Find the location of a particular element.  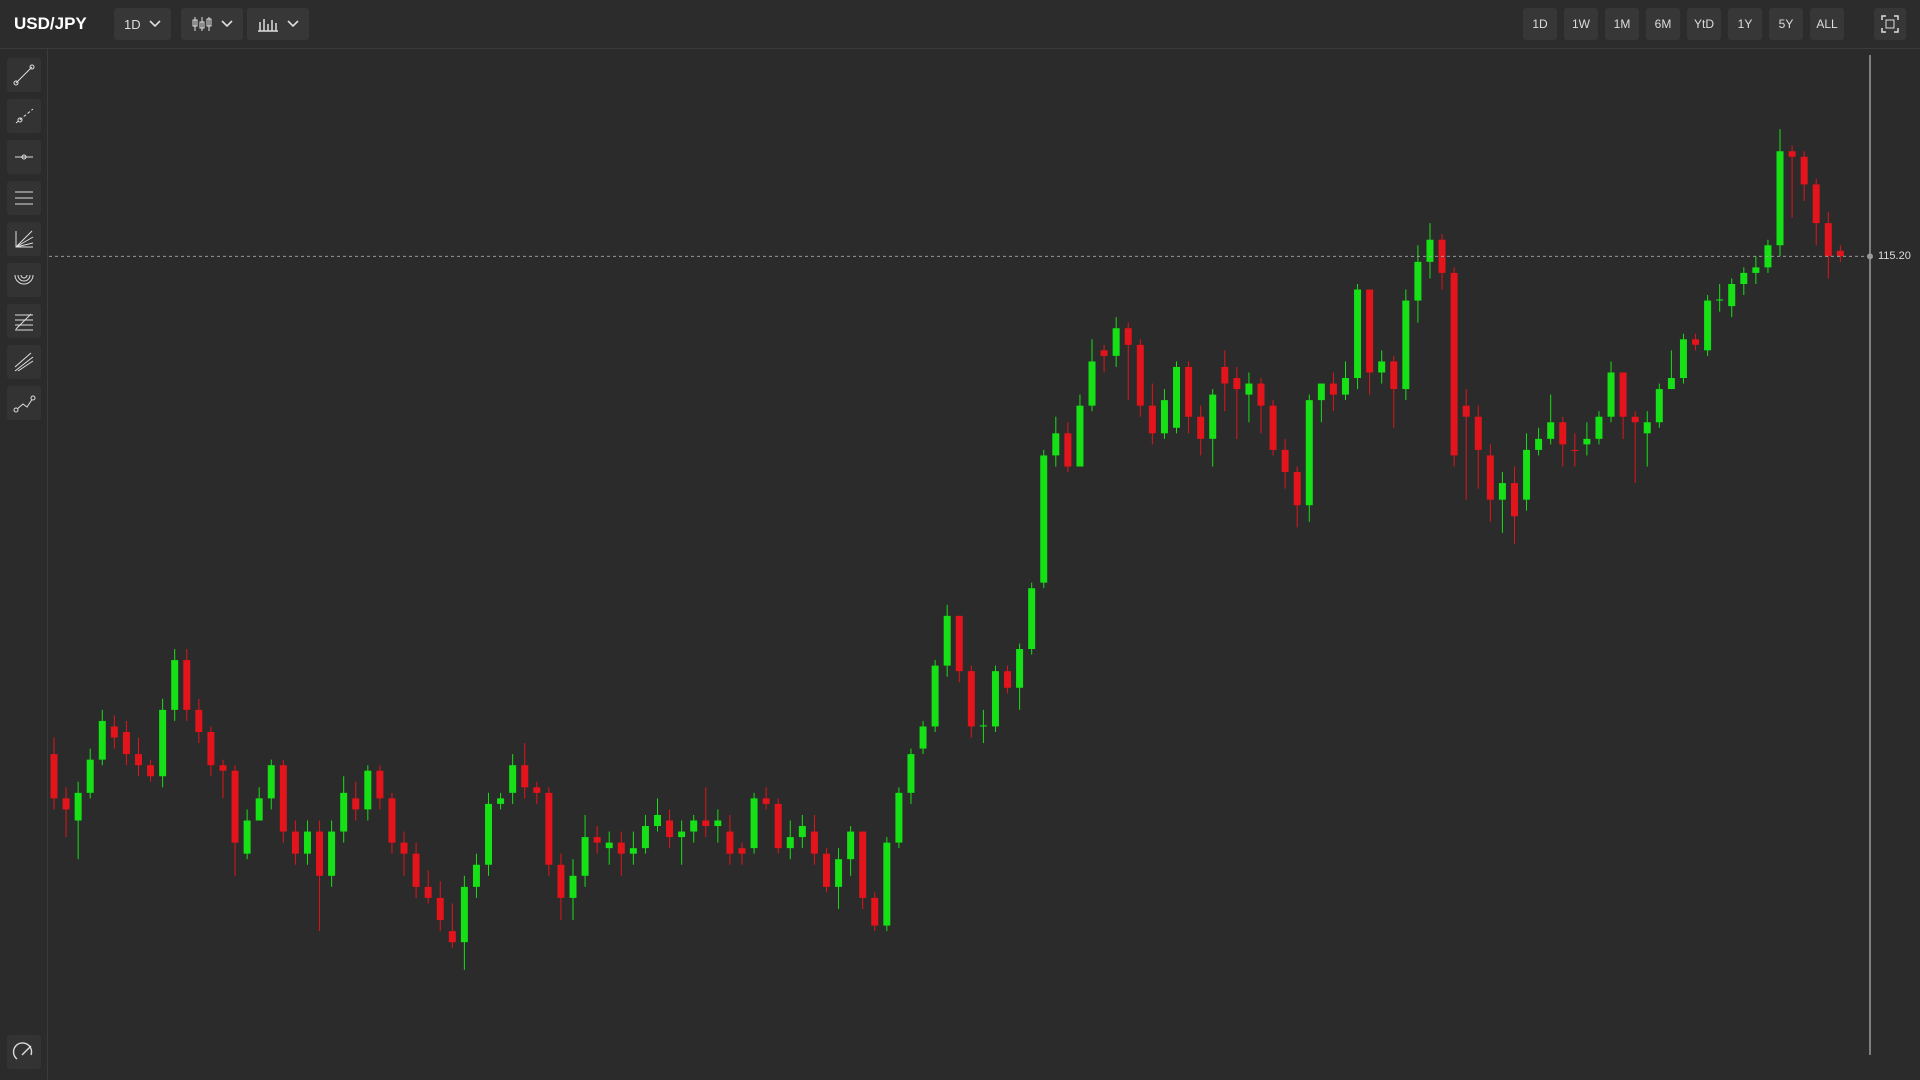

range-button: 6M is located at coordinates (1663, 24).